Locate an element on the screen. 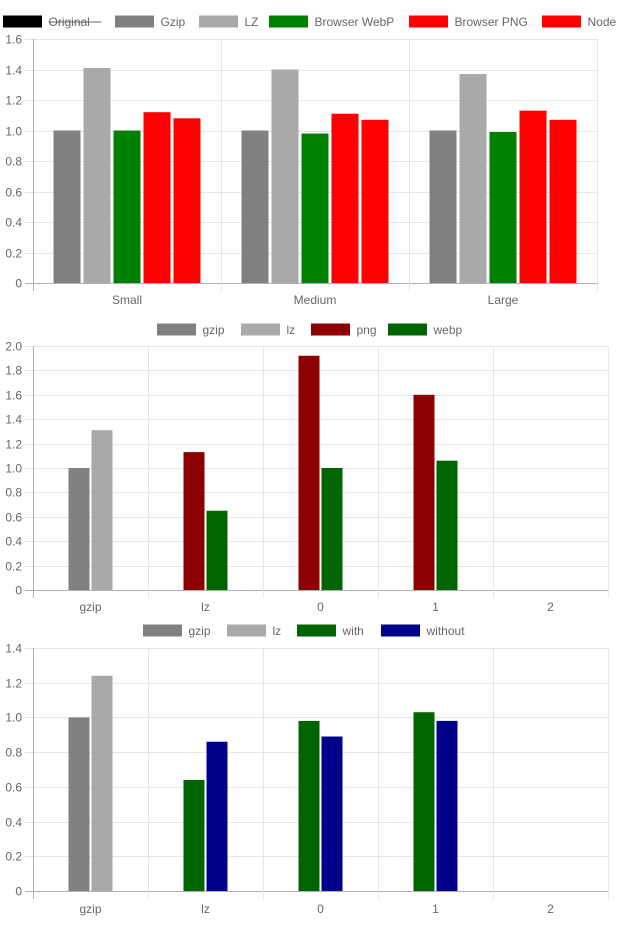 This screenshot has height=935, width=622. y-tick-label: 1.8 is located at coordinates (13, 371).